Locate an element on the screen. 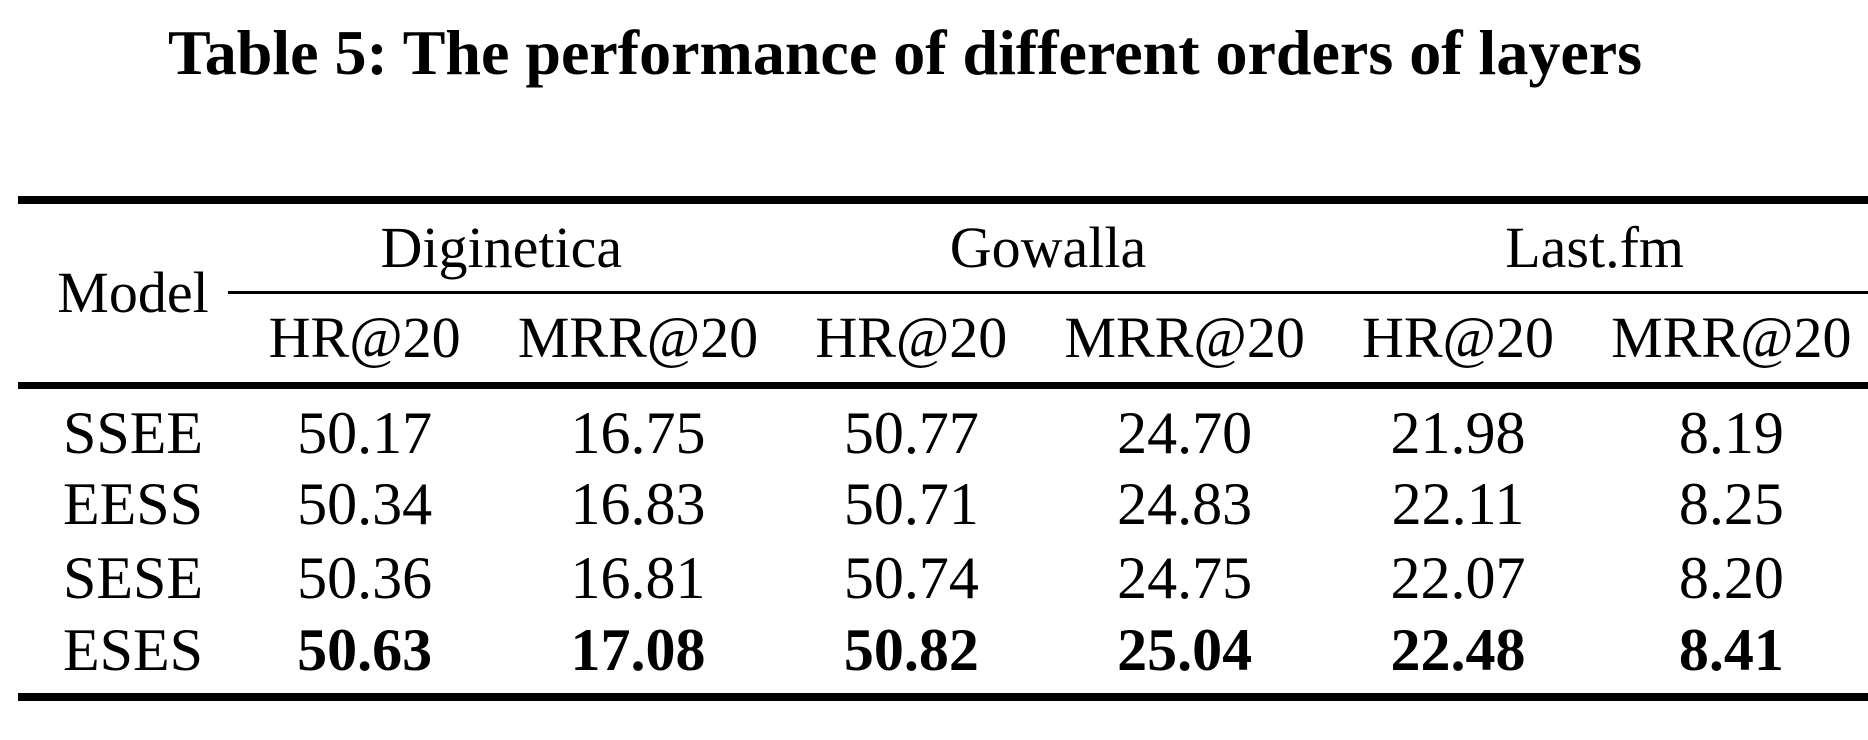 This screenshot has height=740, width=1868. col-header-lastfm-hr20: HR@20 is located at coordinates (1458, 340).